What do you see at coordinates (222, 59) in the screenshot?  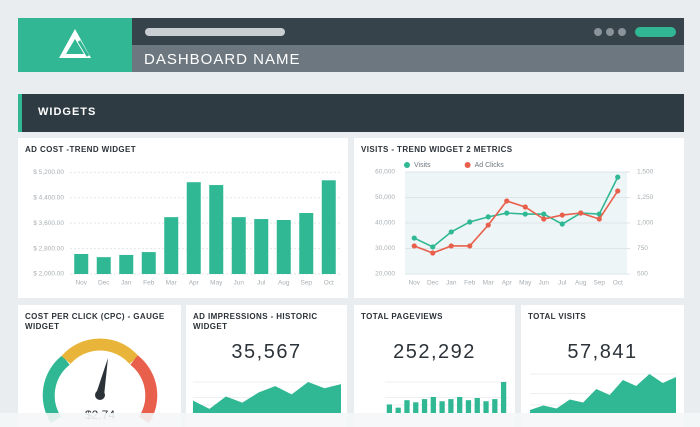 I see `dashboard-title: DASHBOARD NAME` at bounding box center [222, 59].